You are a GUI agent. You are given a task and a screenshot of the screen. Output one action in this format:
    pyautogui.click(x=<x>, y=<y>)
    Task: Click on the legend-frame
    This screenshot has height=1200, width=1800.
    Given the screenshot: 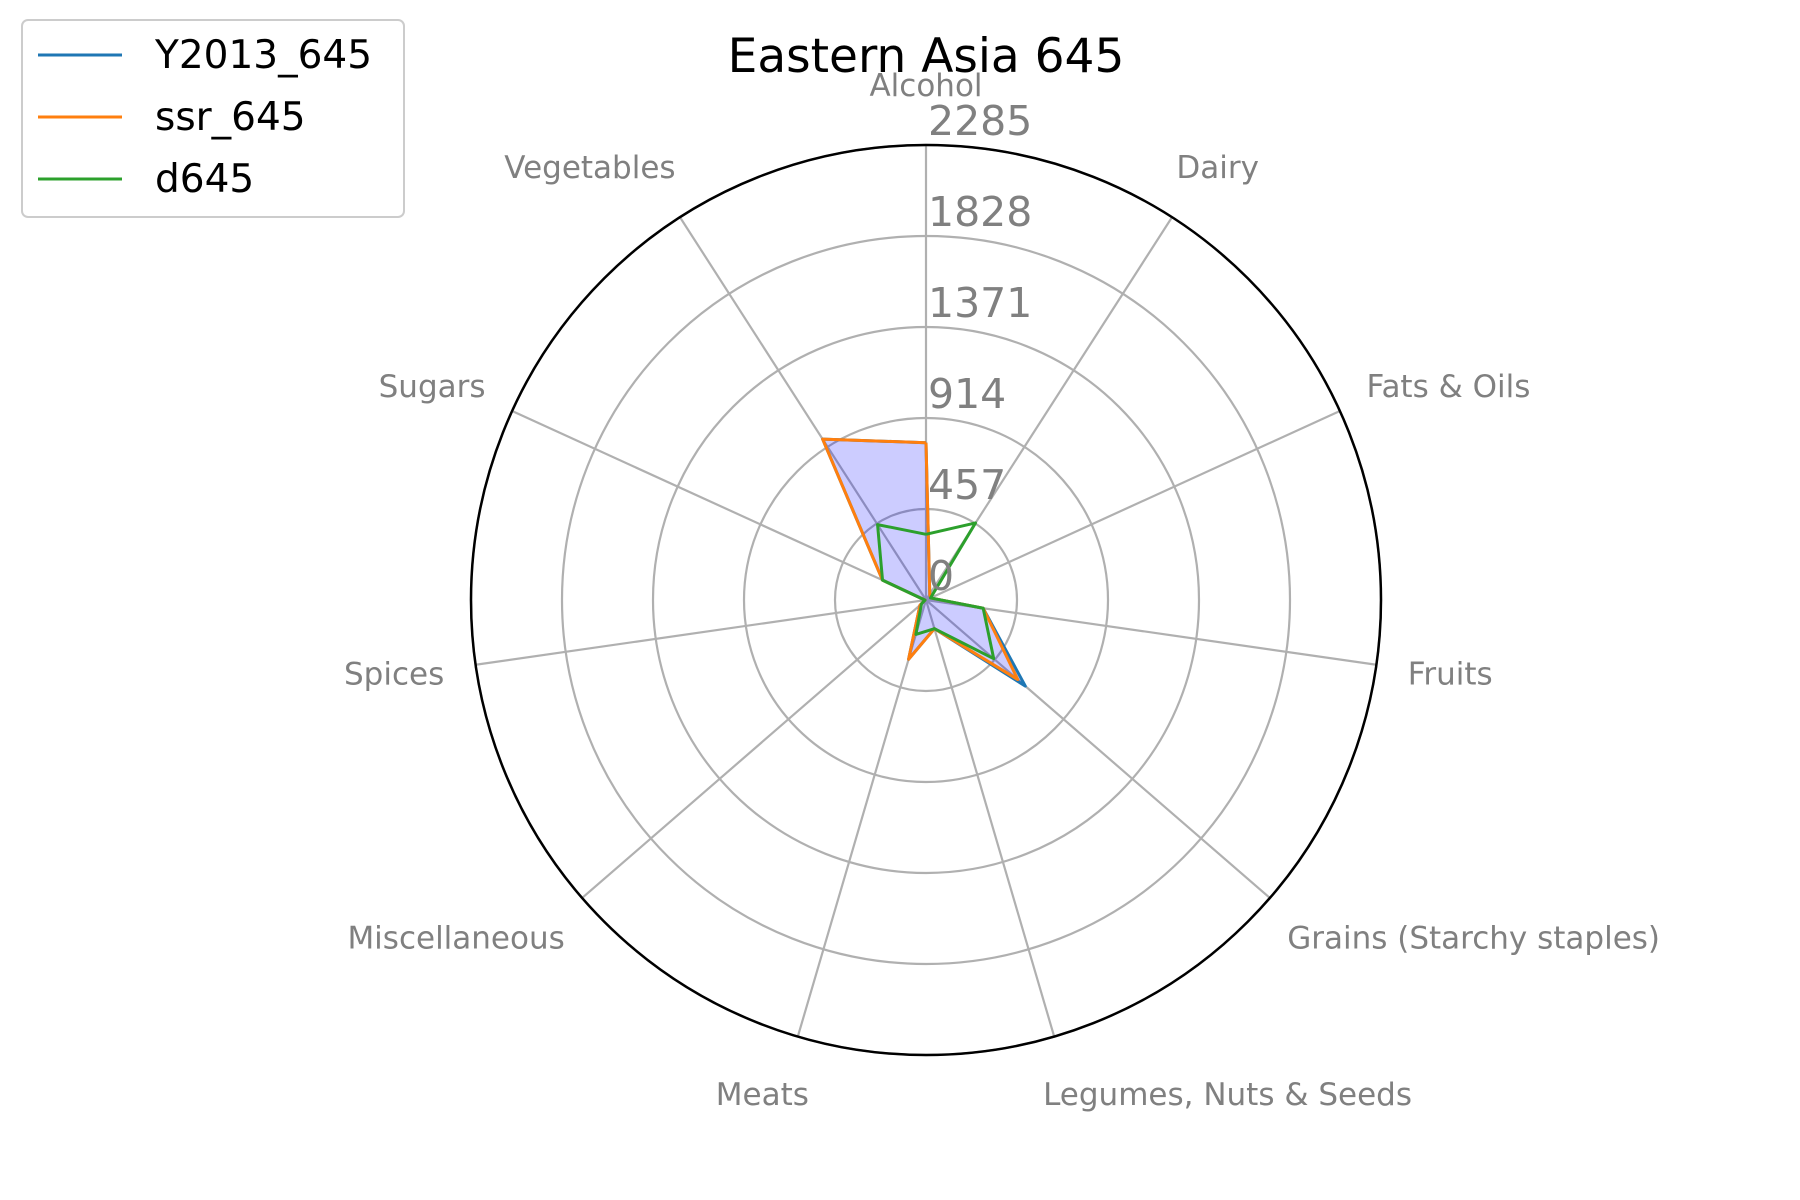 What is the action you would take?
    pyautogui.click(x=213, y=118)
    